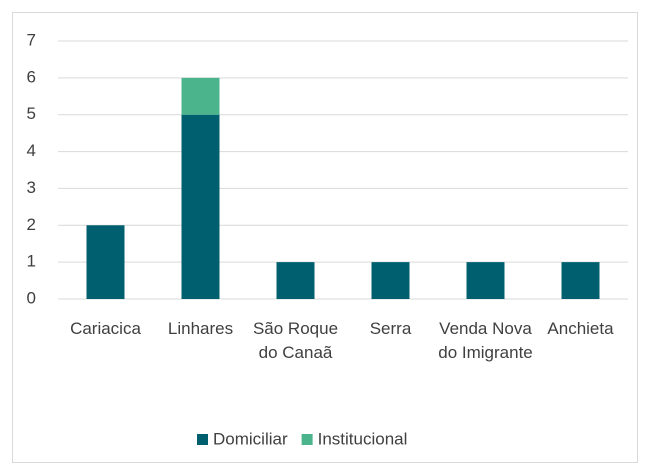 This screenshot has width=650, height=473. What do you see at coordinates (363, 438) in the screenshot?
I see `legend-label: Institucional` at bounding box center [363, 438].